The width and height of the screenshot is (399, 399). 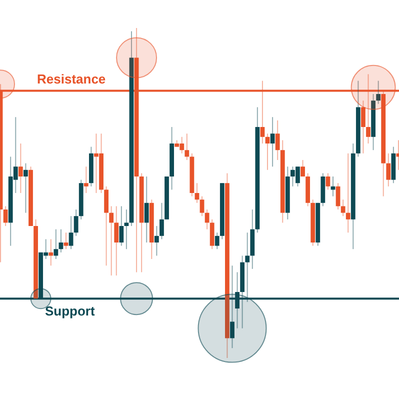 I want to click on ref-line-label: Support, so click(x=70, y=311).